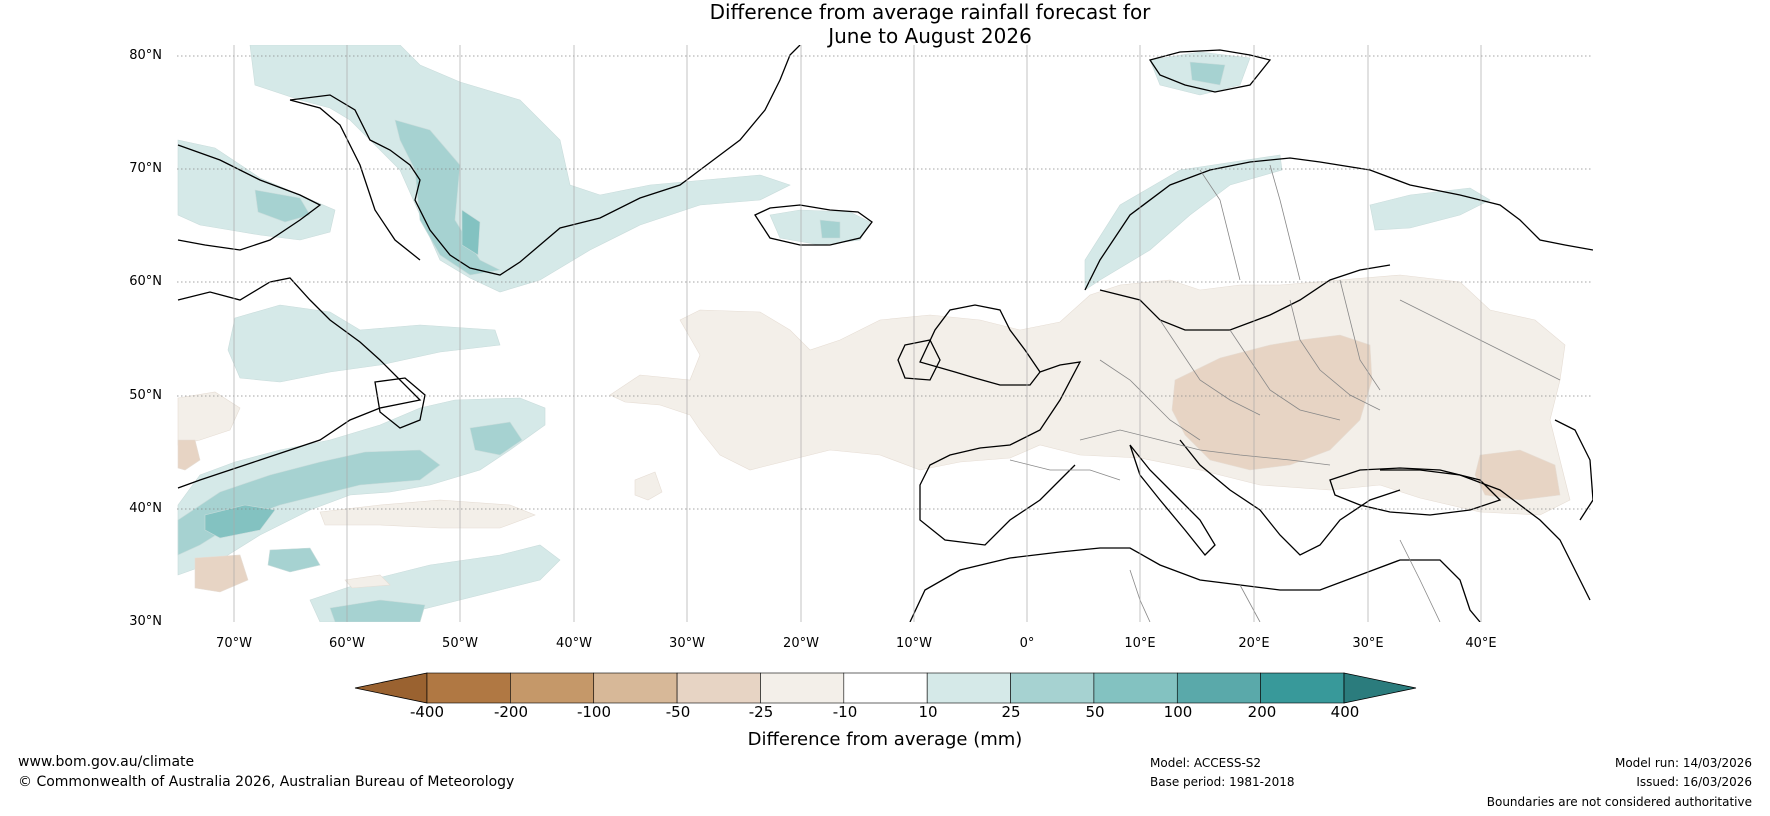 This screenshot has width=1770, height=816. Describe the element at coordinates (249, 197) in the screenshot. I see `coast-baffin` at that location.